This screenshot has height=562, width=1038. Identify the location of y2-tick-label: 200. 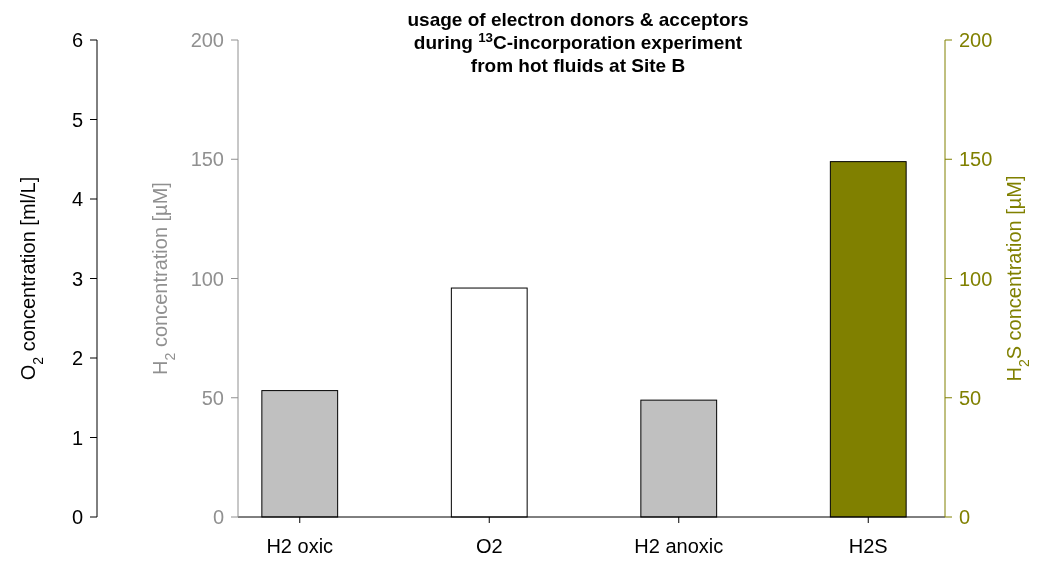
(207, 40).